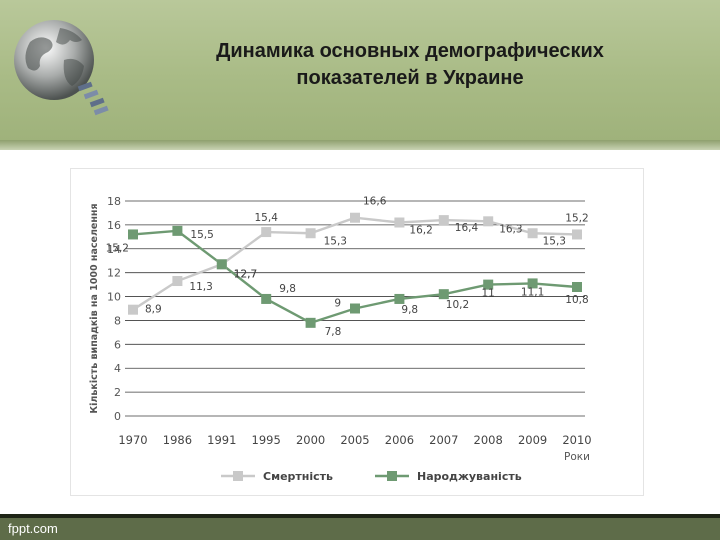  Describe the element at coordinates (33, 528) in the screenshot. I see `footer-brand: fppt.com` at that location.